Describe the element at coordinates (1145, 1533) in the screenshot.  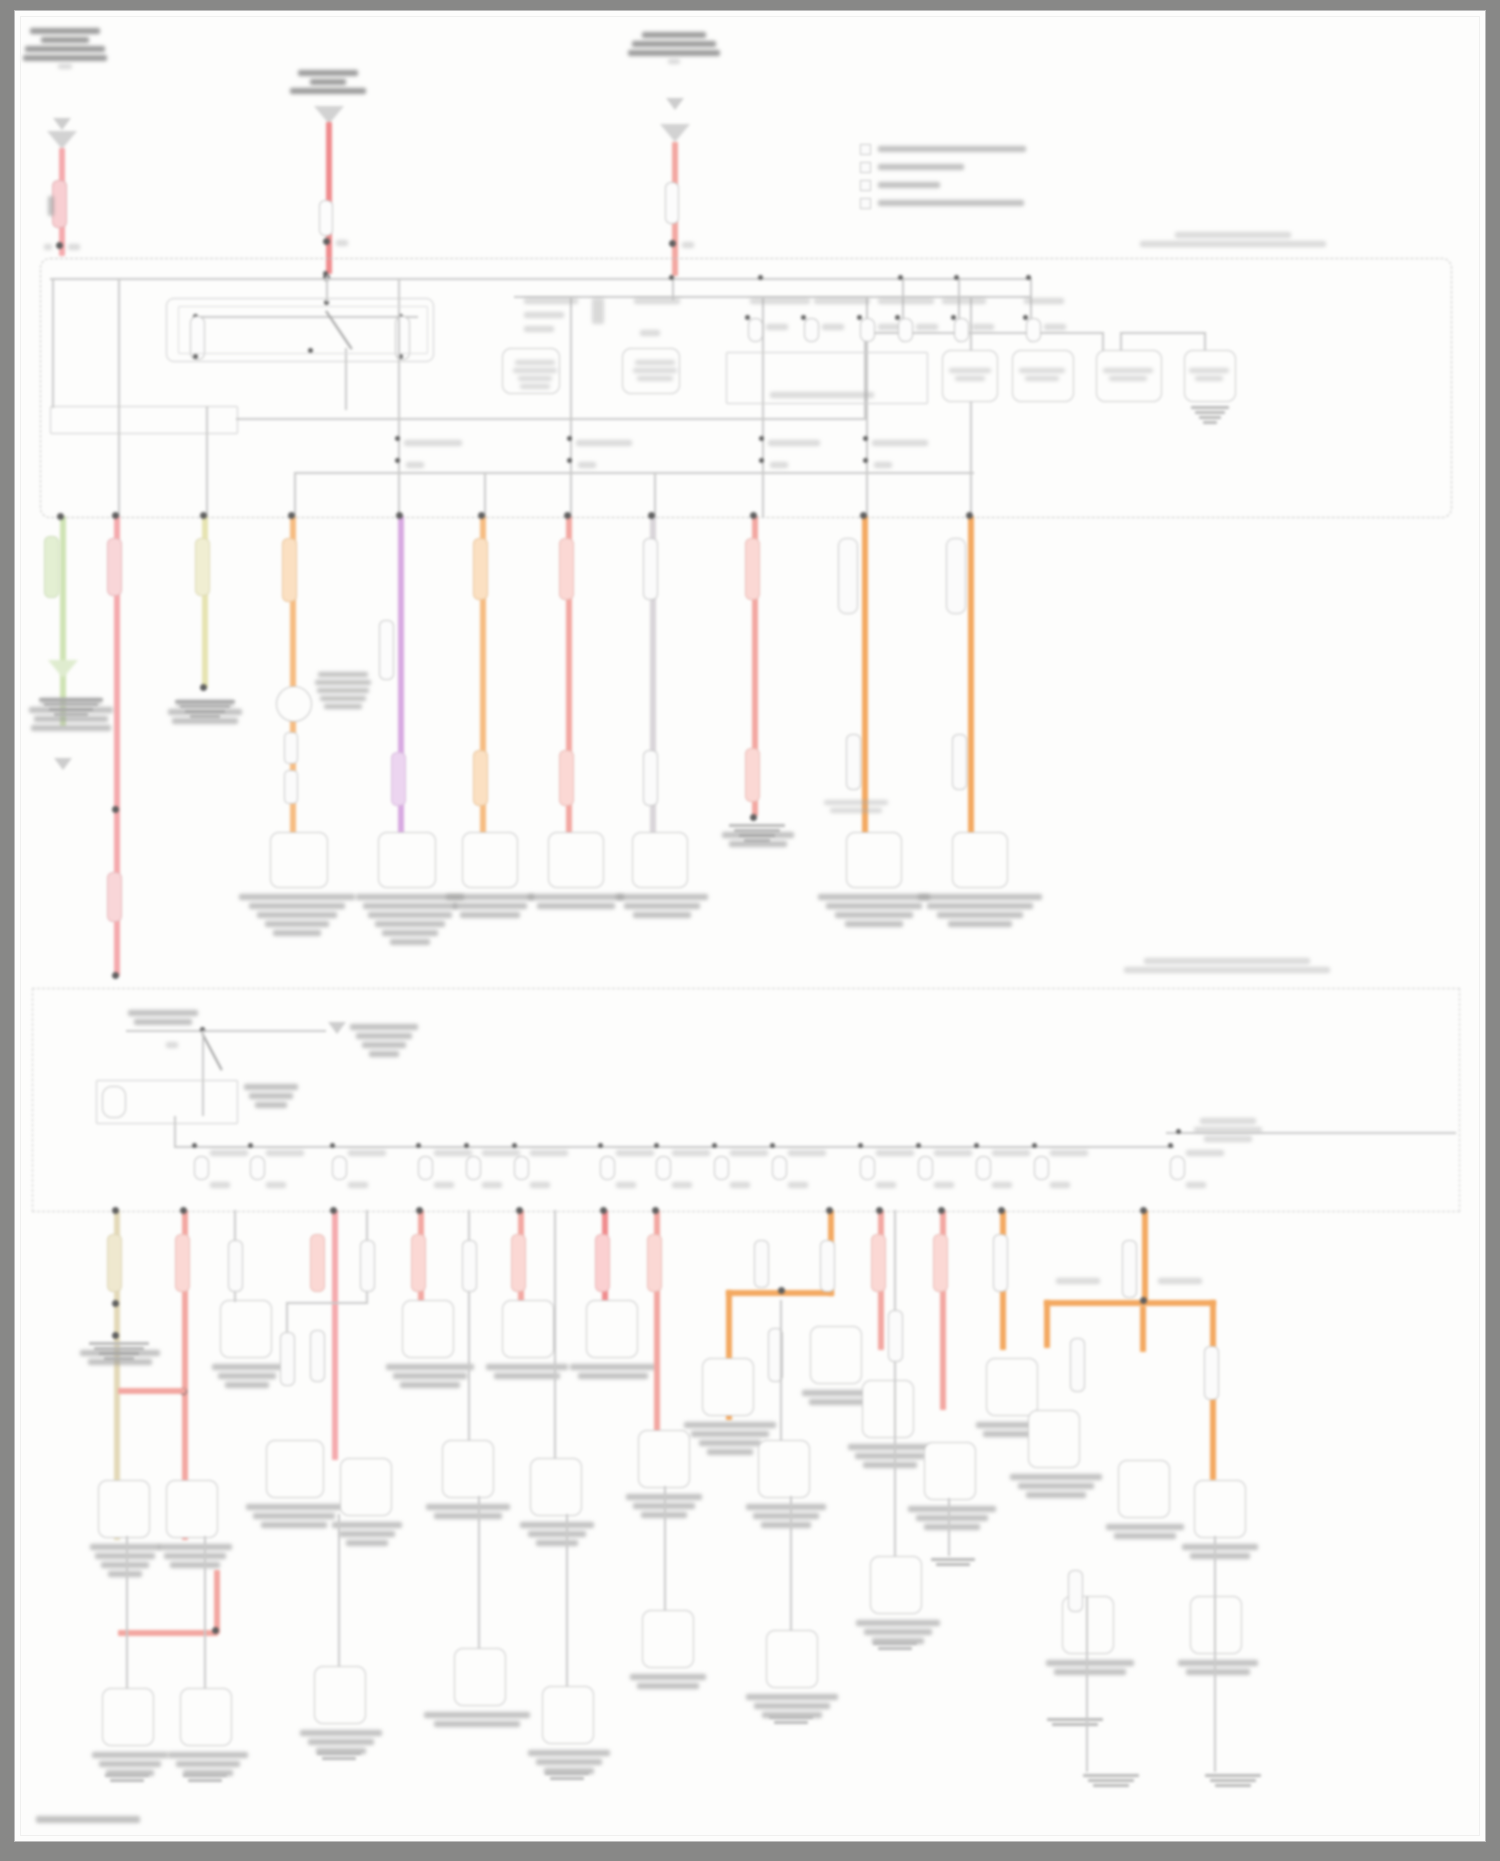
I see `component-b14-label` at that location.